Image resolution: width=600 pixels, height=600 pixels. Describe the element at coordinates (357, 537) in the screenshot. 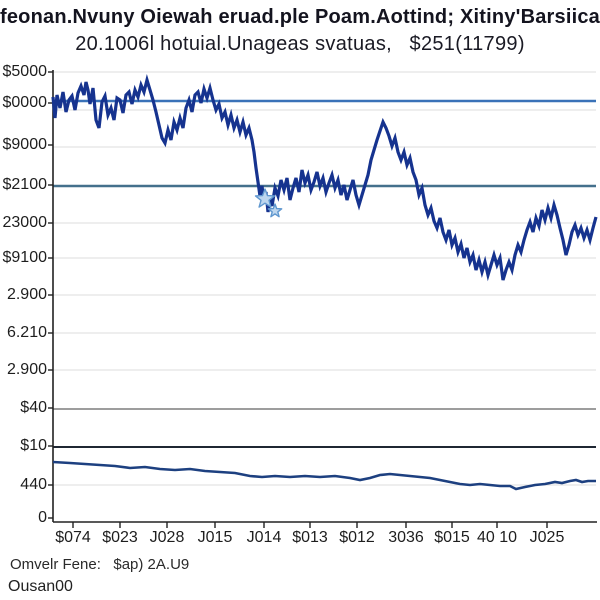

I see `x-axis-label: $012` at that location.